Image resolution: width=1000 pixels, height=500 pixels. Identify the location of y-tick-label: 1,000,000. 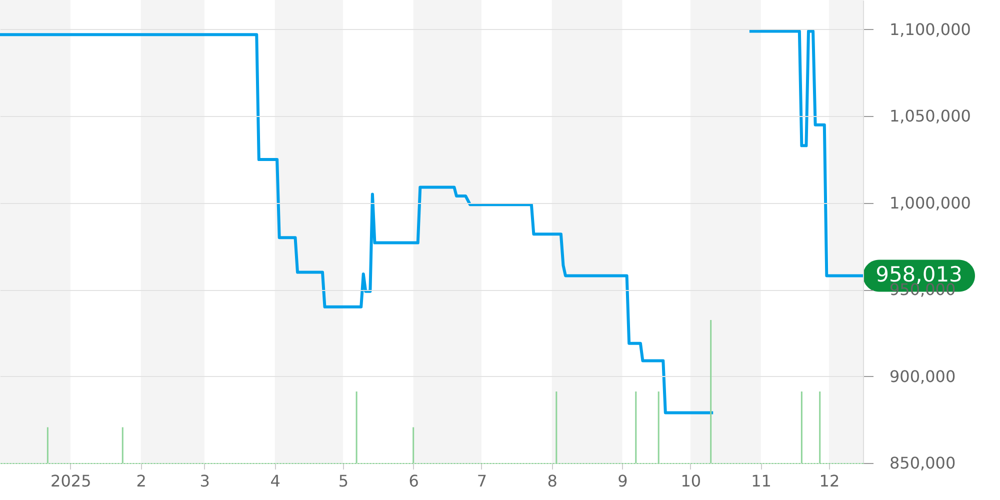
(930, 202).